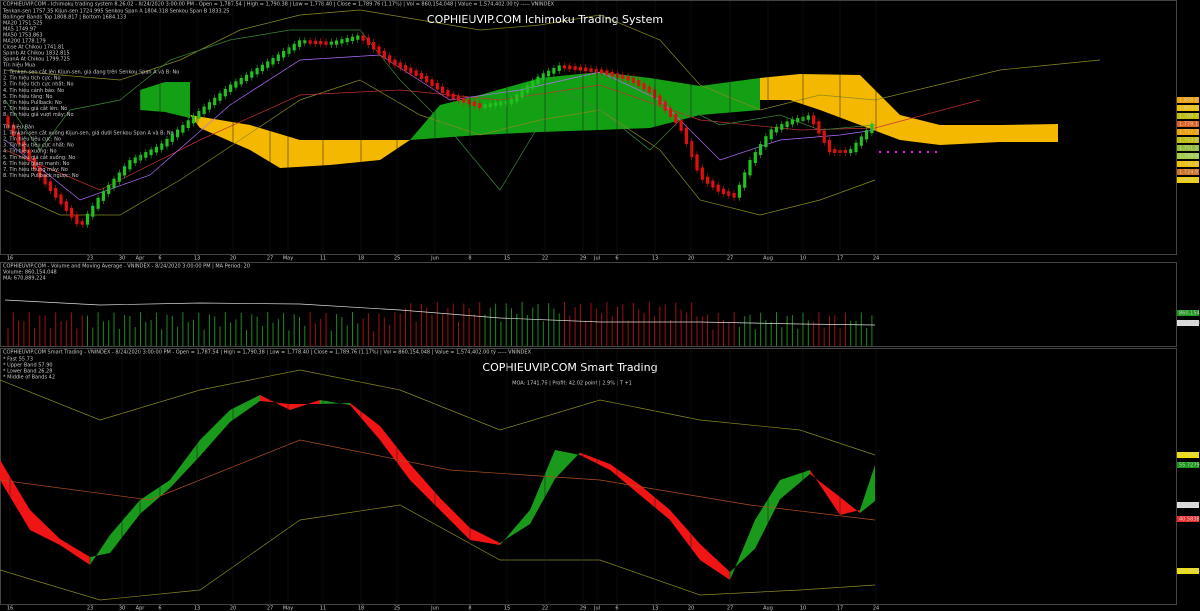 The width and height of the screenshot is (1200, 611). What do you see at coordinates (768, 608) in the screenshot?
I see `date-label: Aug` at bounding box center [768, 608].